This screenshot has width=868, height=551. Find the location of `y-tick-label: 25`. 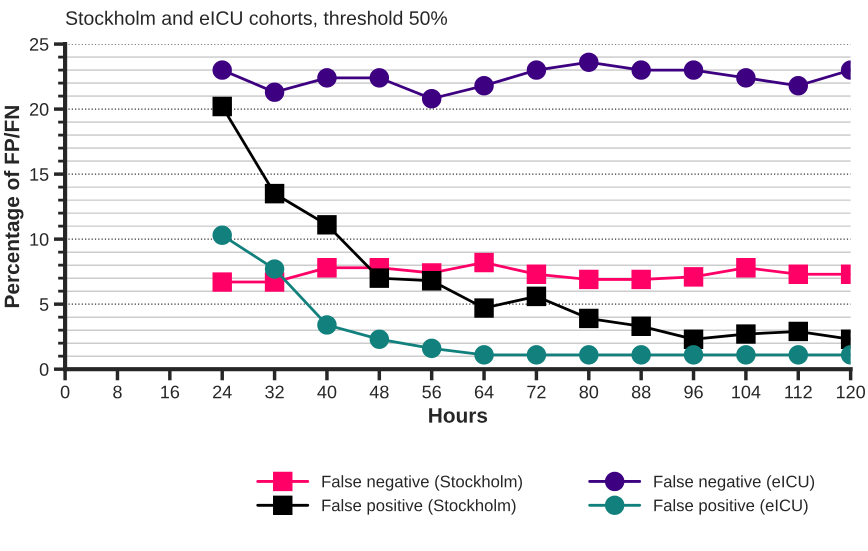

y-tick-label: 25 is located at coordinates (39, 44).